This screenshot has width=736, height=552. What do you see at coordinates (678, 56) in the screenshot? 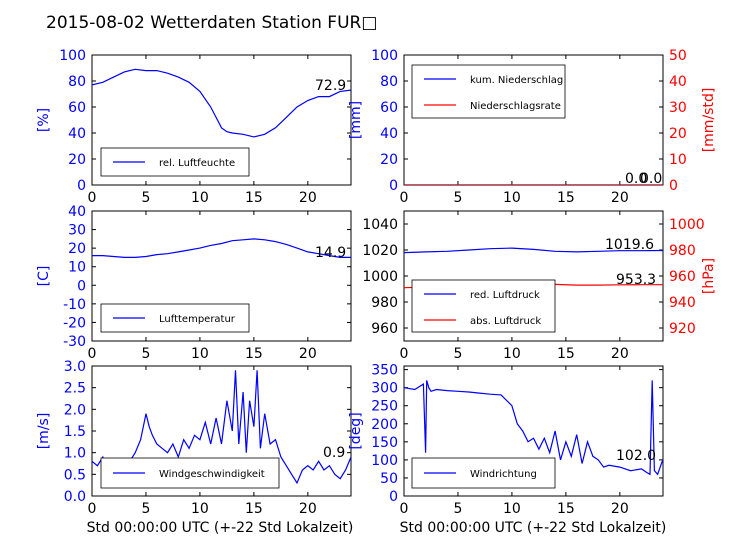
I see `y-tick-label-right: 50` at bounding box center [678, 56].